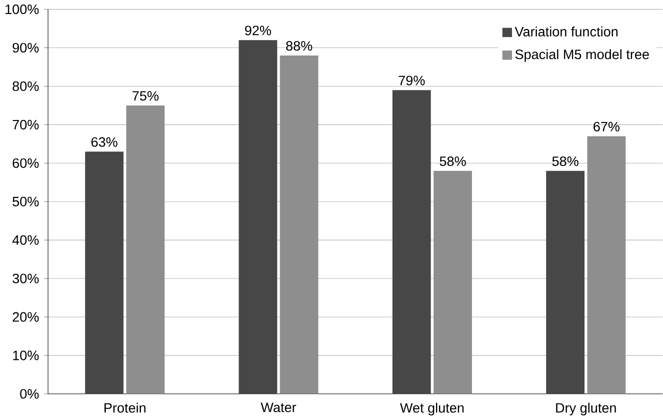 The width and height of the screenshot is (663, 420). What do you see at coordinates (25, 48) in the screenshot?
I see `y-tick-label: 90%` at bounding box center [25, 48].